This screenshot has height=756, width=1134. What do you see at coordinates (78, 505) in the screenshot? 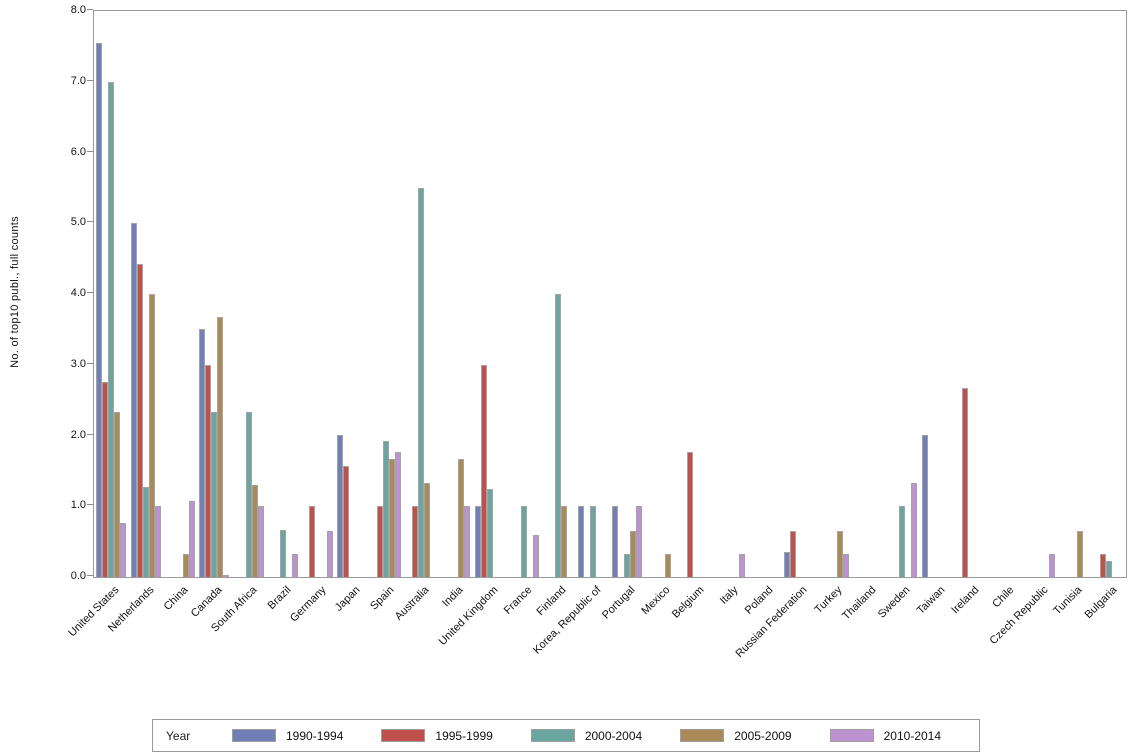
I see `y-axis-tick-label: 1.0` at bounding box center [78, 505].